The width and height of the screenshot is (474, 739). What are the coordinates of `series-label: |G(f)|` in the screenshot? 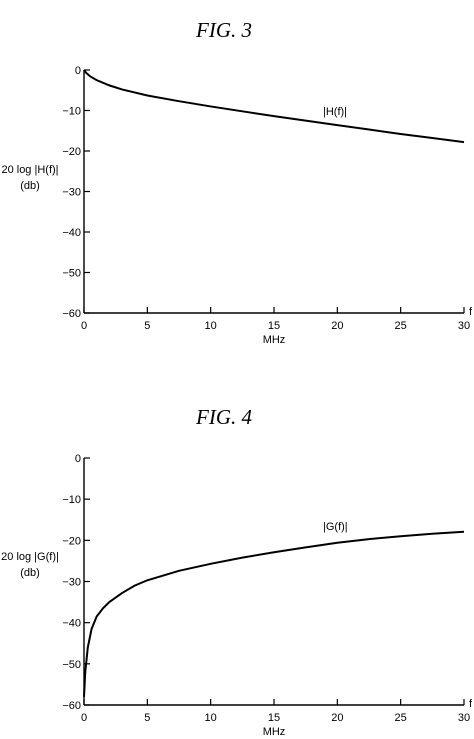 It's located at (335, 527).